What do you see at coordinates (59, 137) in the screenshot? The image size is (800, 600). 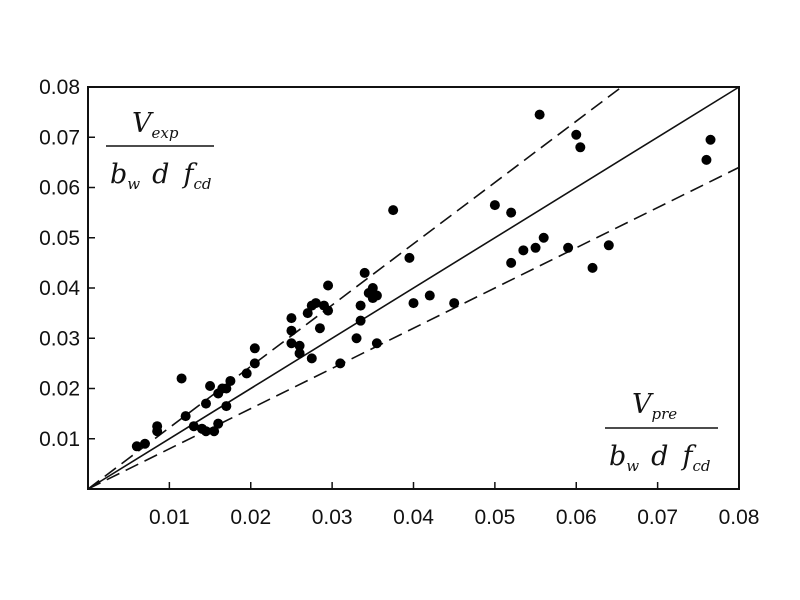 I see `y-tick-label: 0.07` at bounding box center [59, 137].